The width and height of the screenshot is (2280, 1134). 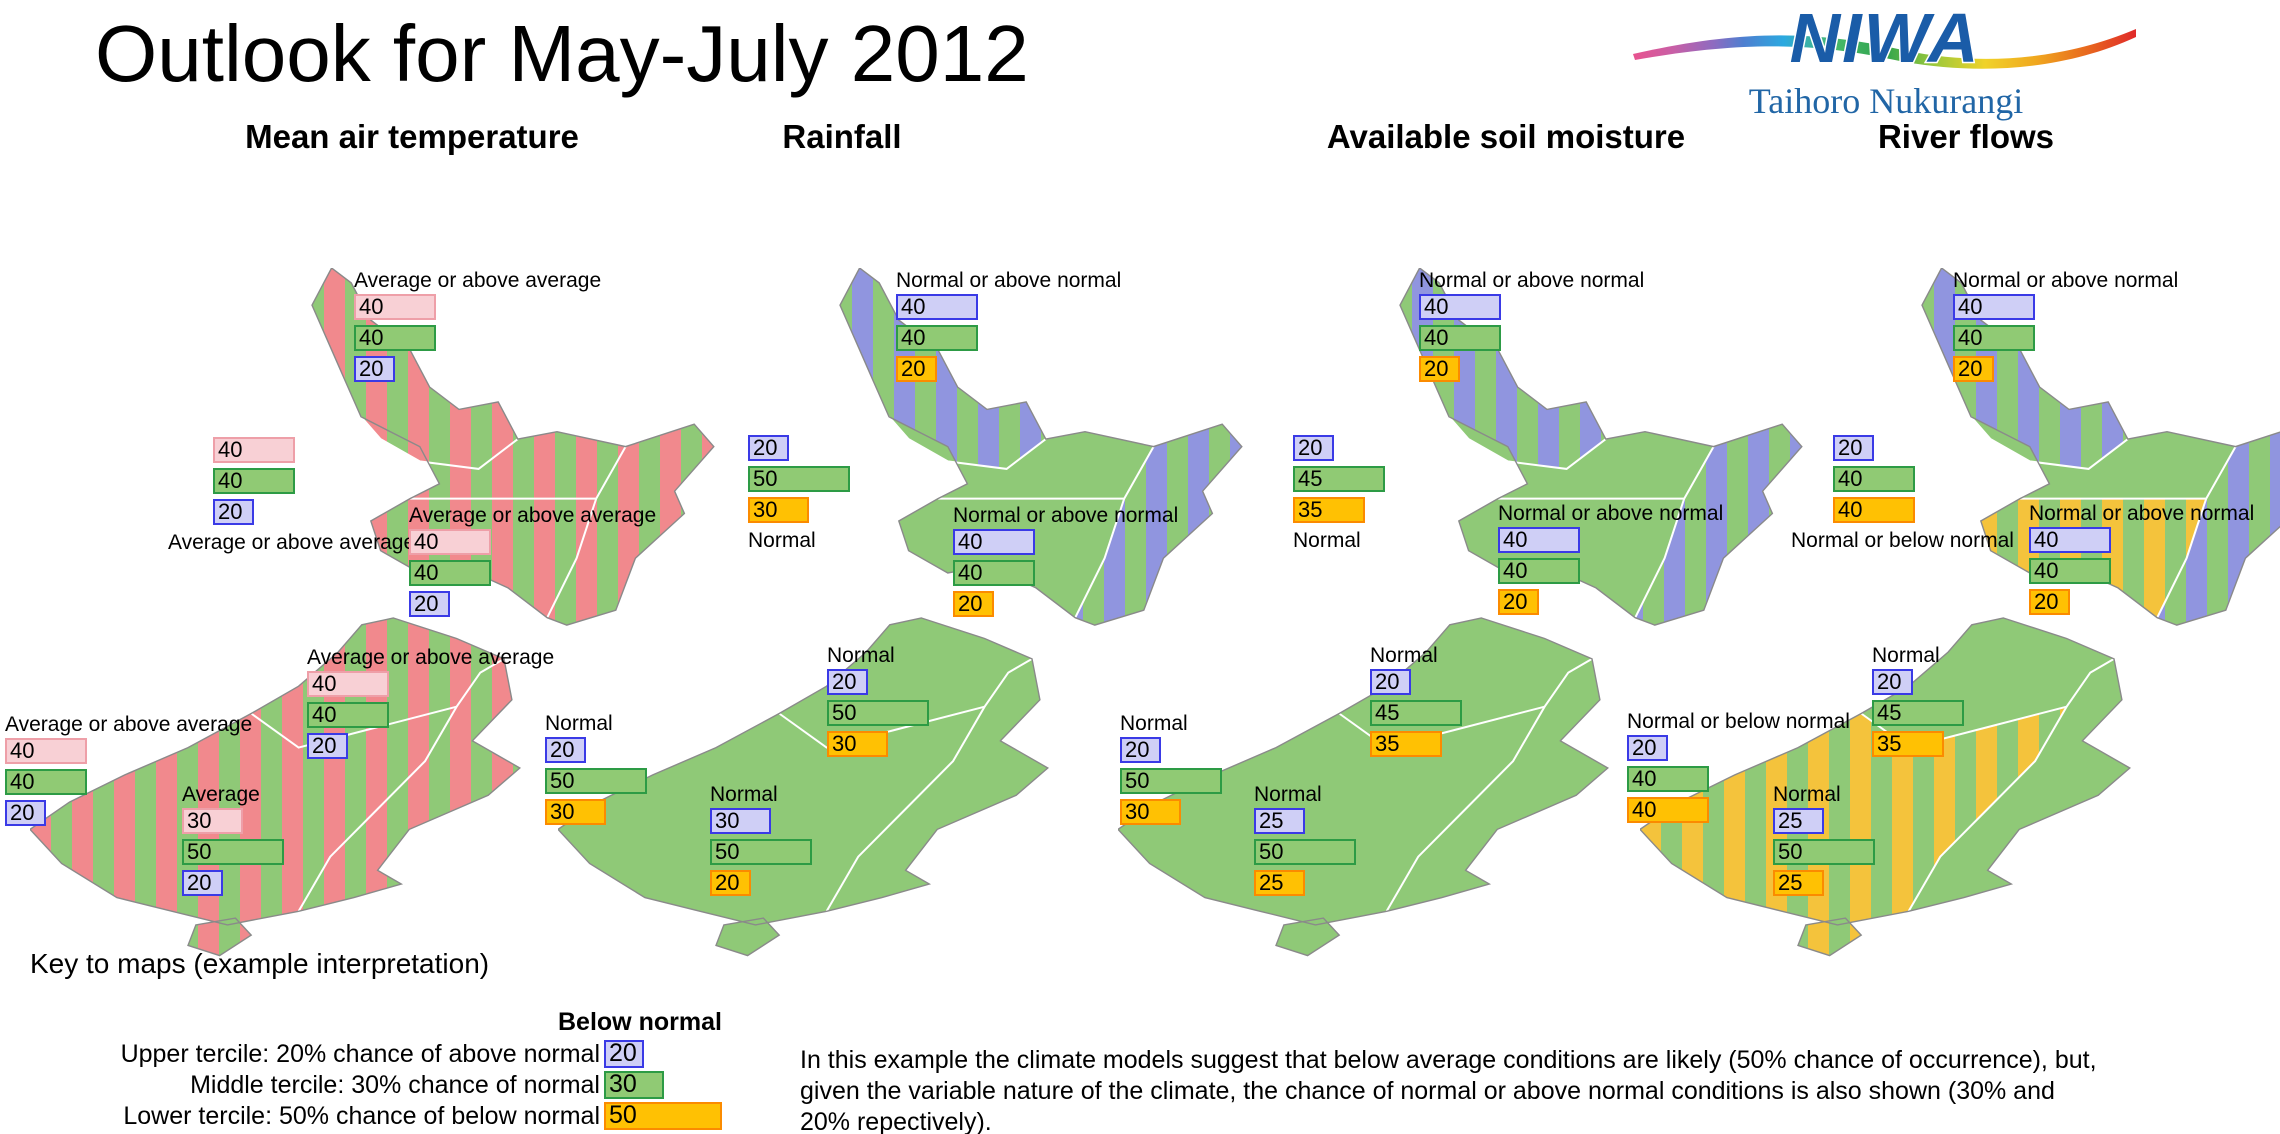 I want to click on annotation-rainfall-western-north-island: 20 50 30 Normal, so click(x=799, y=494).